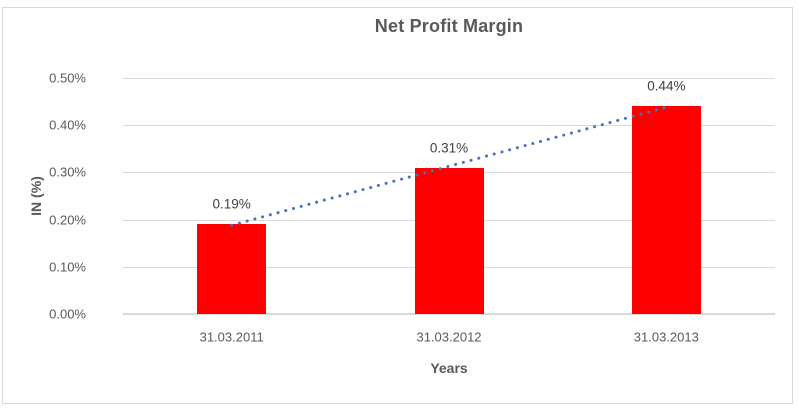  I want to click on bar-31.03.2013, so click(666, 210).